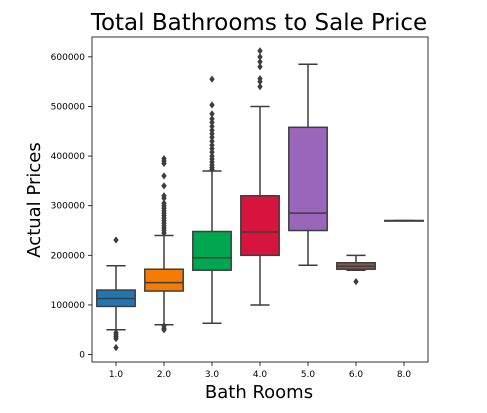  Describe the element at coordinates (116, 375) in the screenshot. I see `x-tick-label: 1.0` at that location.